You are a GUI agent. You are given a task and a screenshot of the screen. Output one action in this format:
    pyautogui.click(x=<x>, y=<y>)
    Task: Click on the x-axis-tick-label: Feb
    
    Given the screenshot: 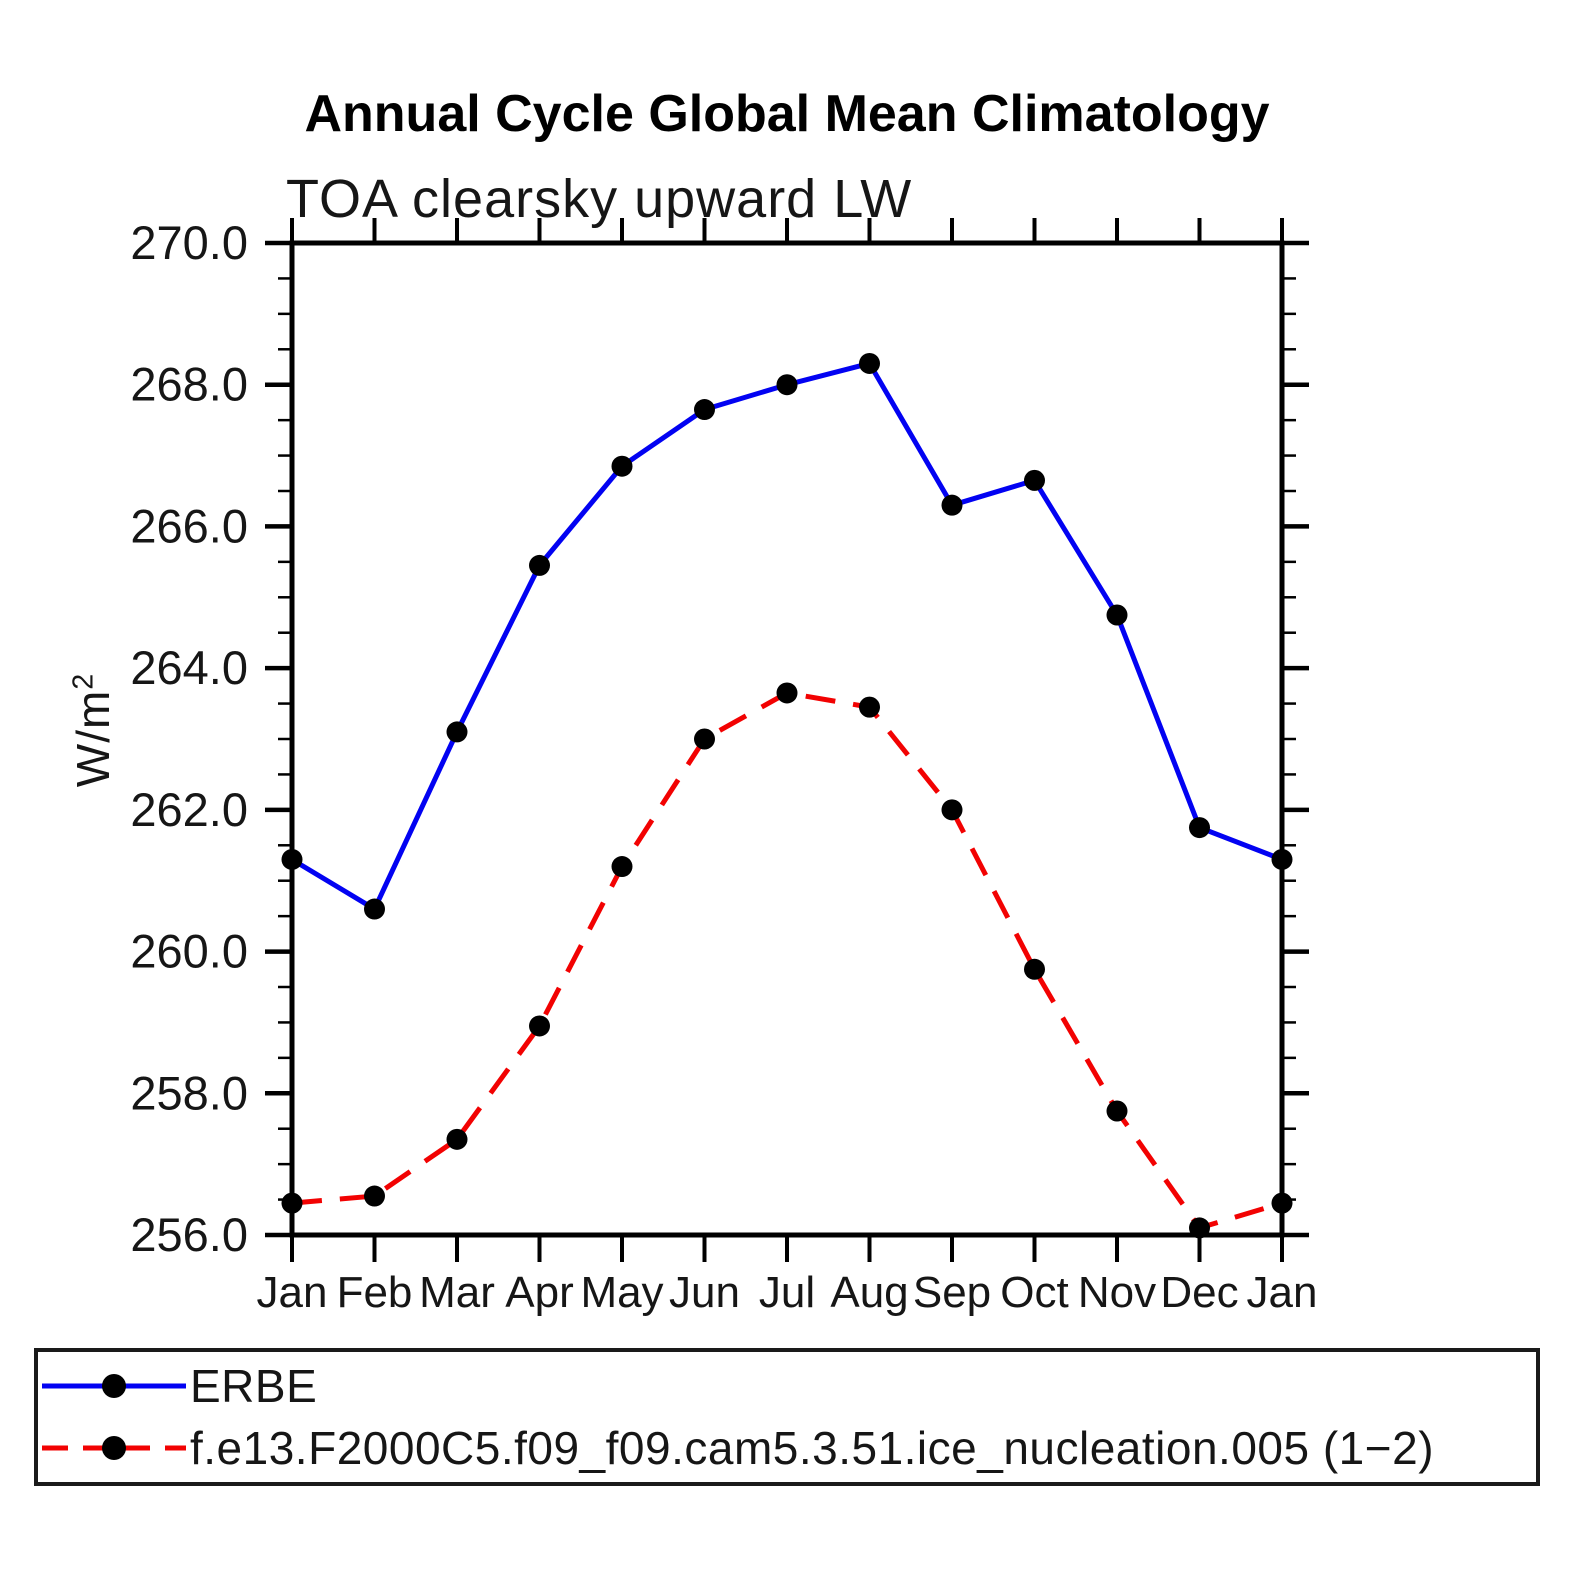 What is the action you would take?
    pyautogui.click(x=375, y=1292)
    